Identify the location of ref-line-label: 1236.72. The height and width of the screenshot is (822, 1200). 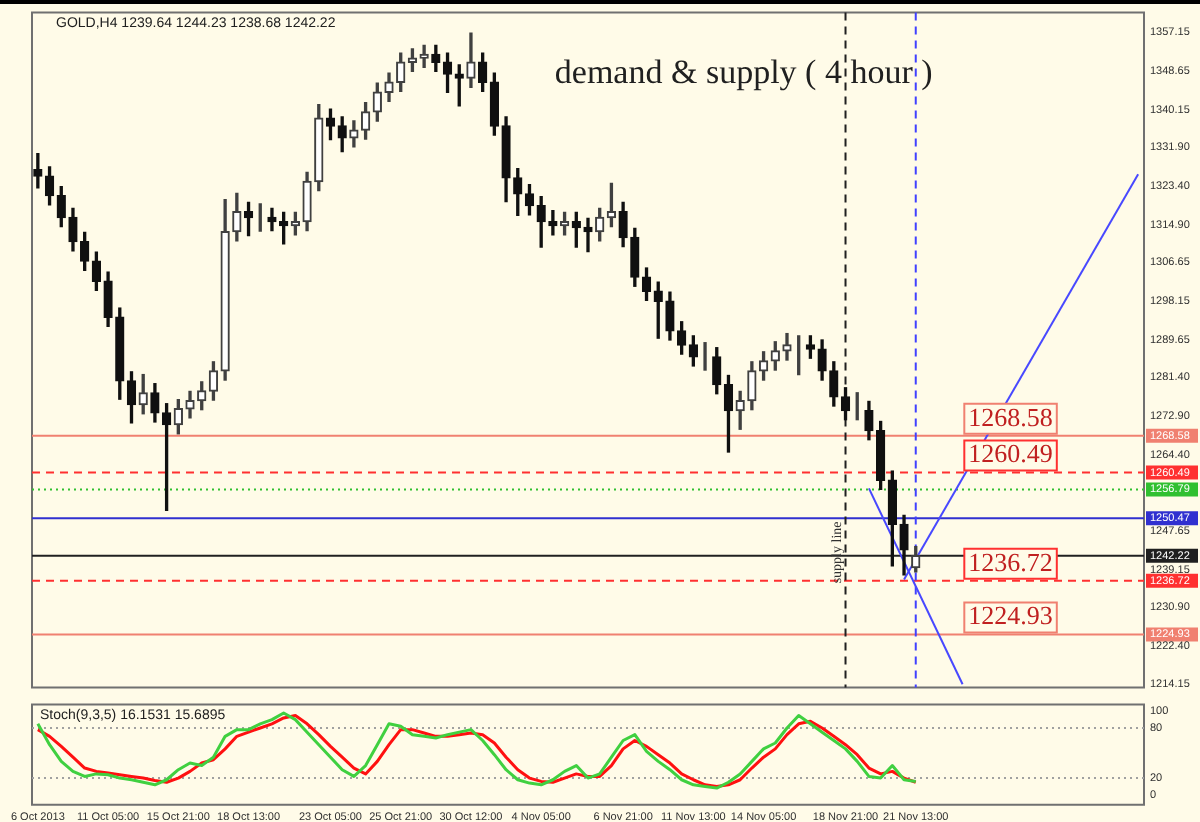
(1010, 561).